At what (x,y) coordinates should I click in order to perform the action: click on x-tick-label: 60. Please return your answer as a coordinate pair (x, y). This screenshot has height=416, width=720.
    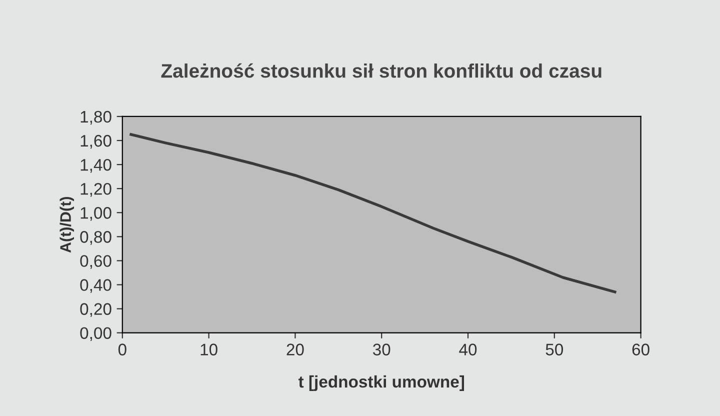
    Looking at the image, I should click on (641, 350).